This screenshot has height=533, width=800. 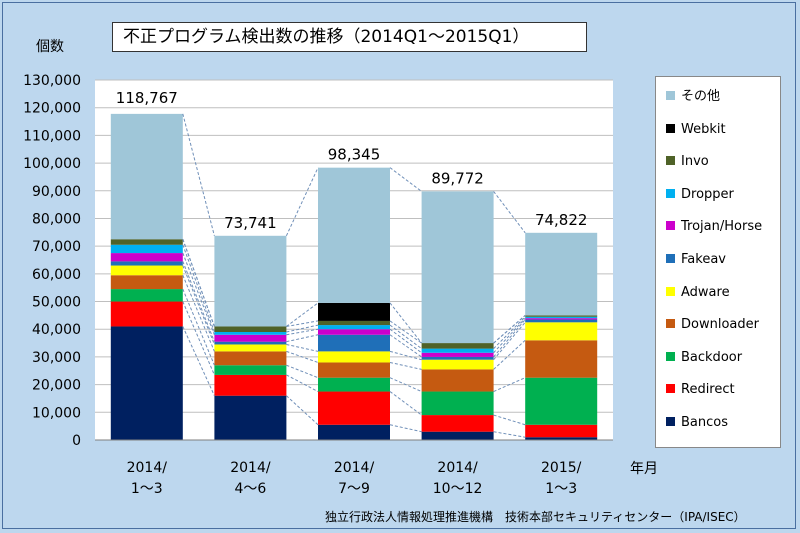 I want to click on y-tick-label: 110,000, so click(x=52, y=136).